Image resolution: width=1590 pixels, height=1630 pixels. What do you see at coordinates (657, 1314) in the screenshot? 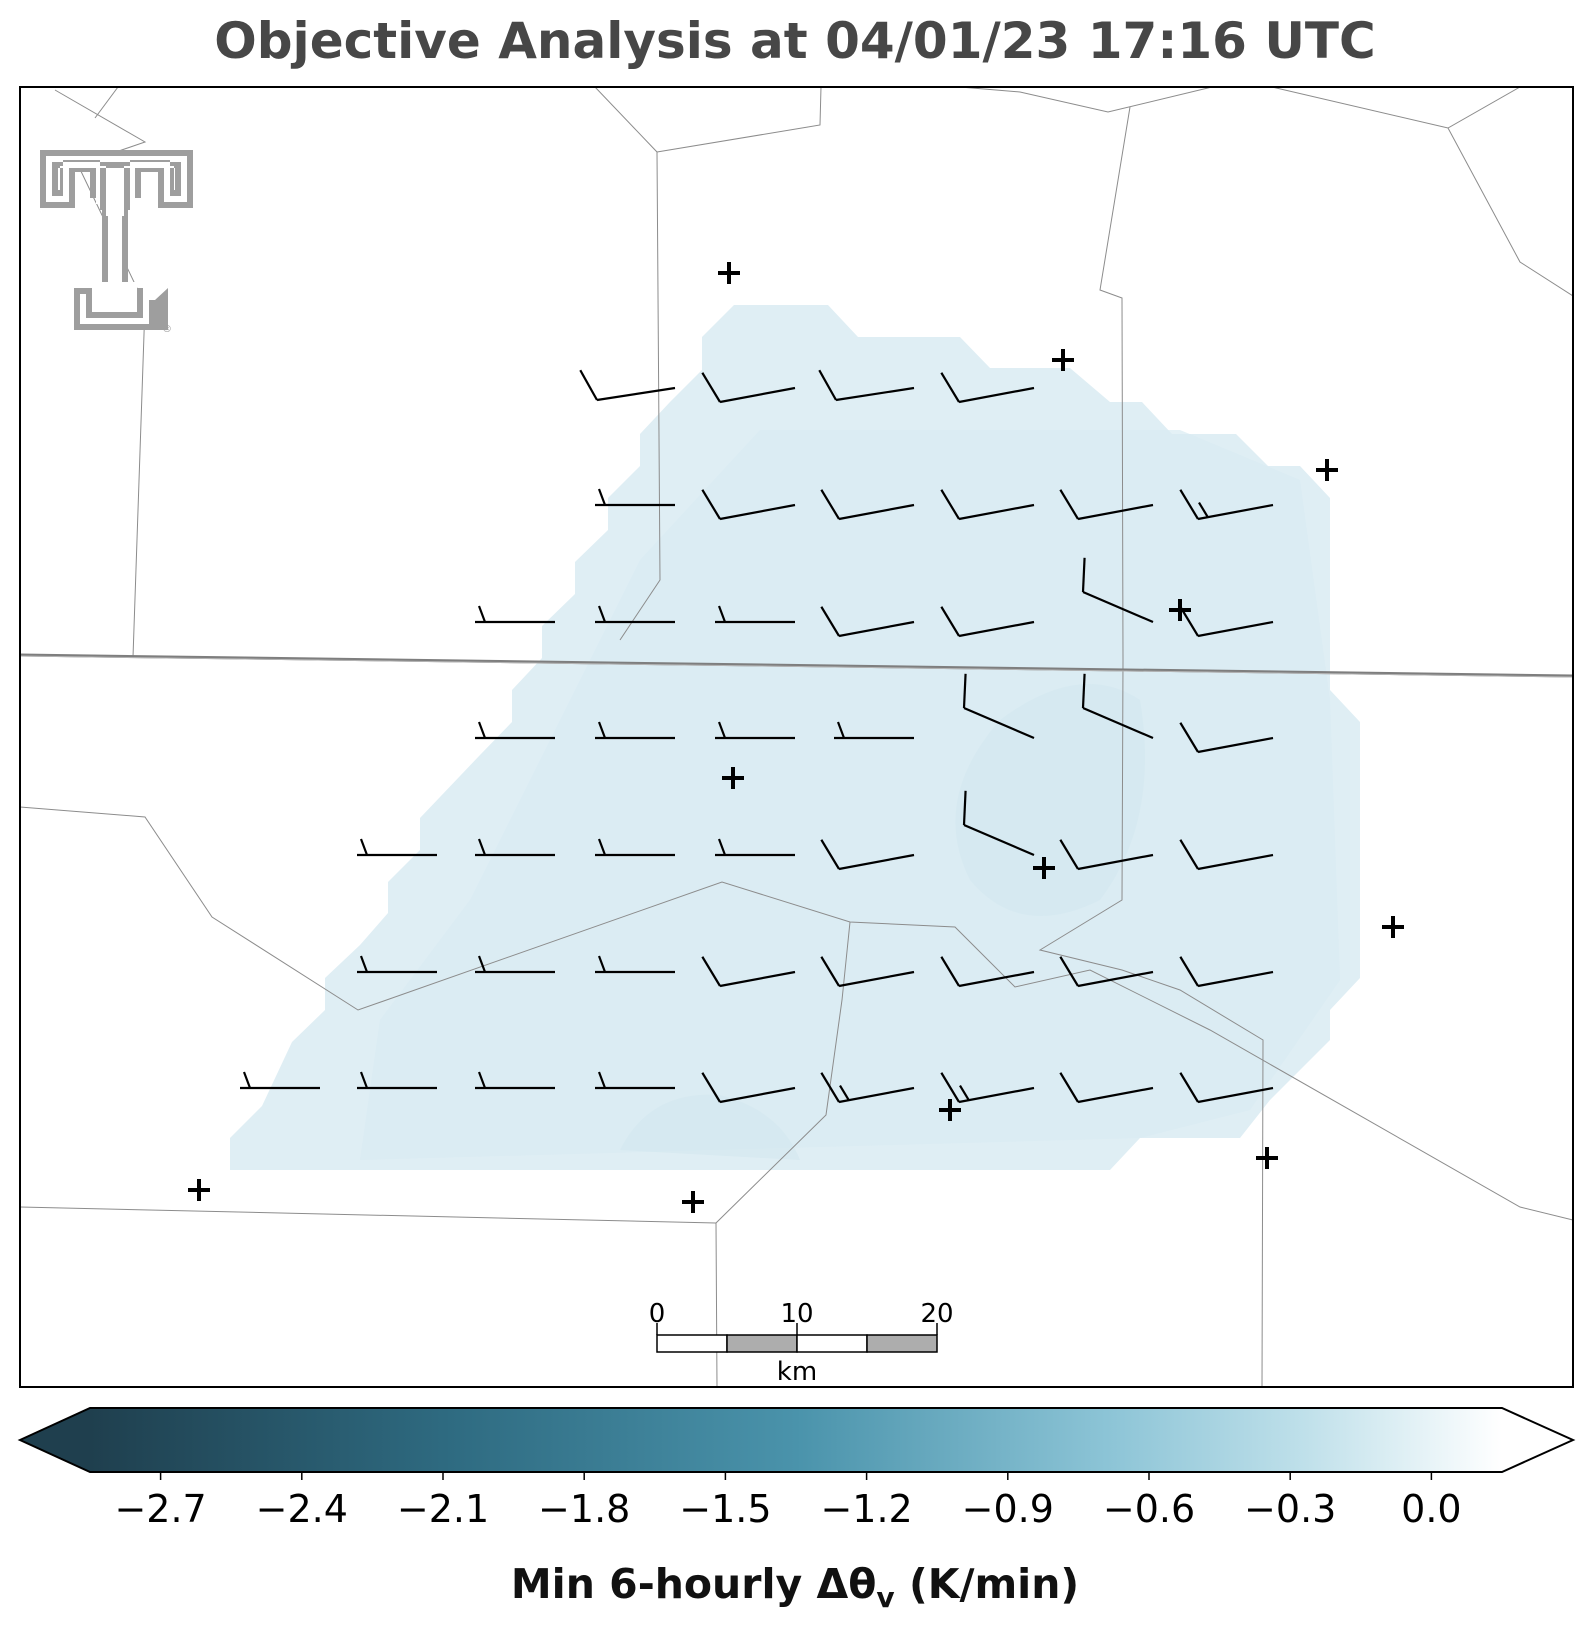
I see `scale-label-0: 0` at bounding box center [657, 1314].